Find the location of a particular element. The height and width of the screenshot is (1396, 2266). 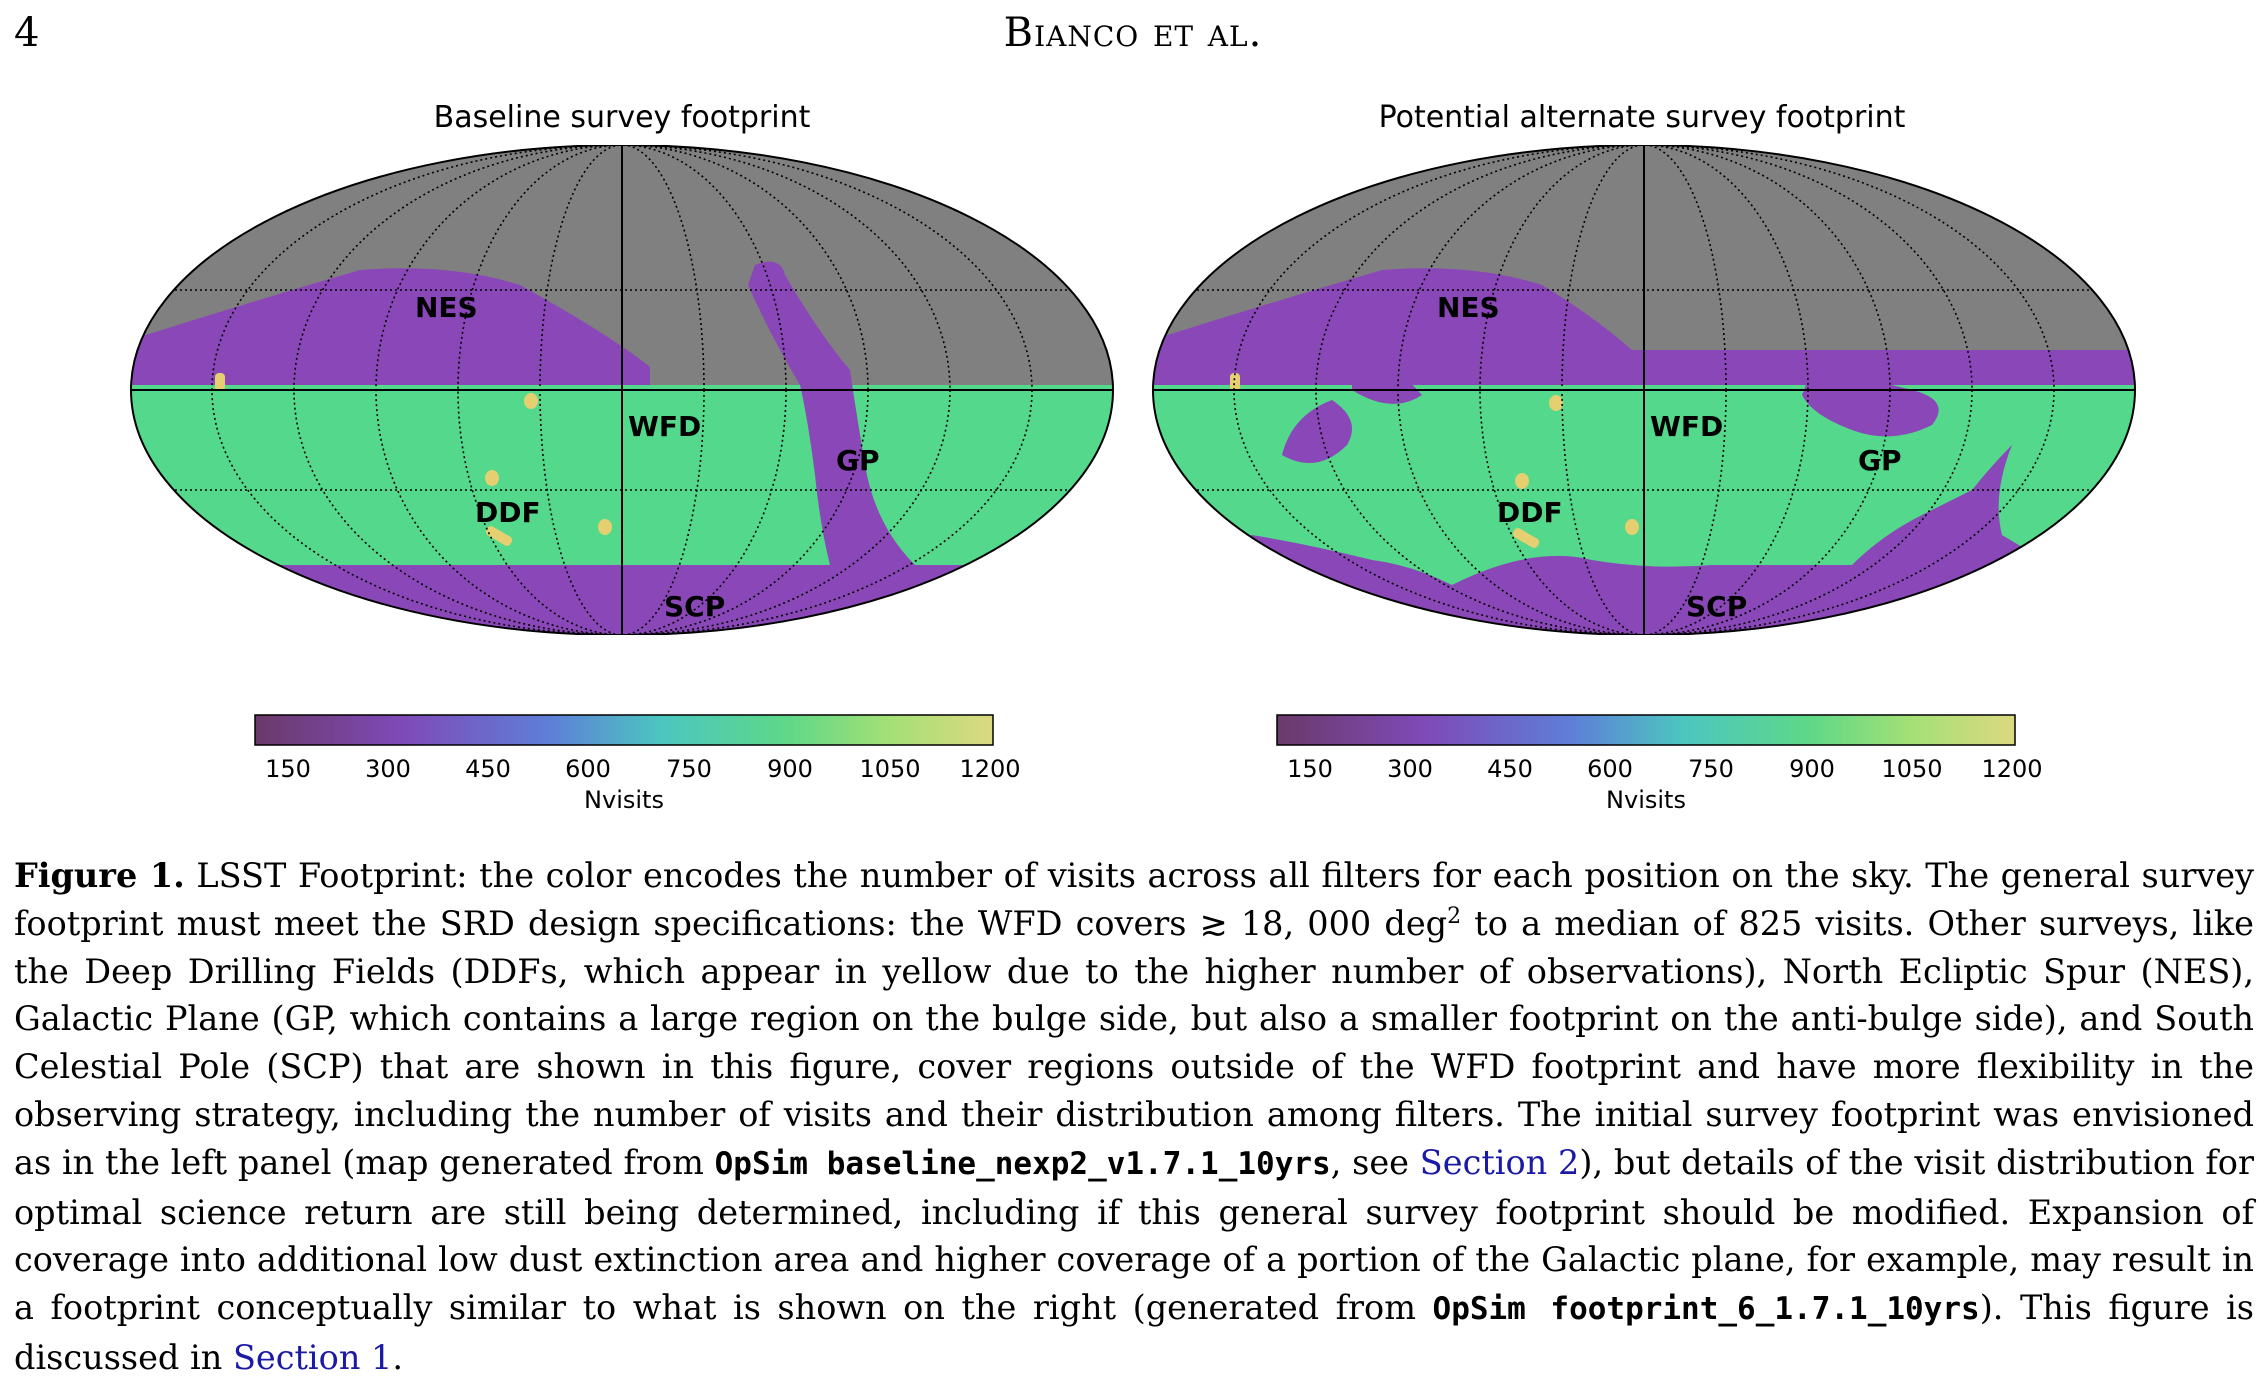

section-link: Section 1 is located at coordinates (312, 1357).